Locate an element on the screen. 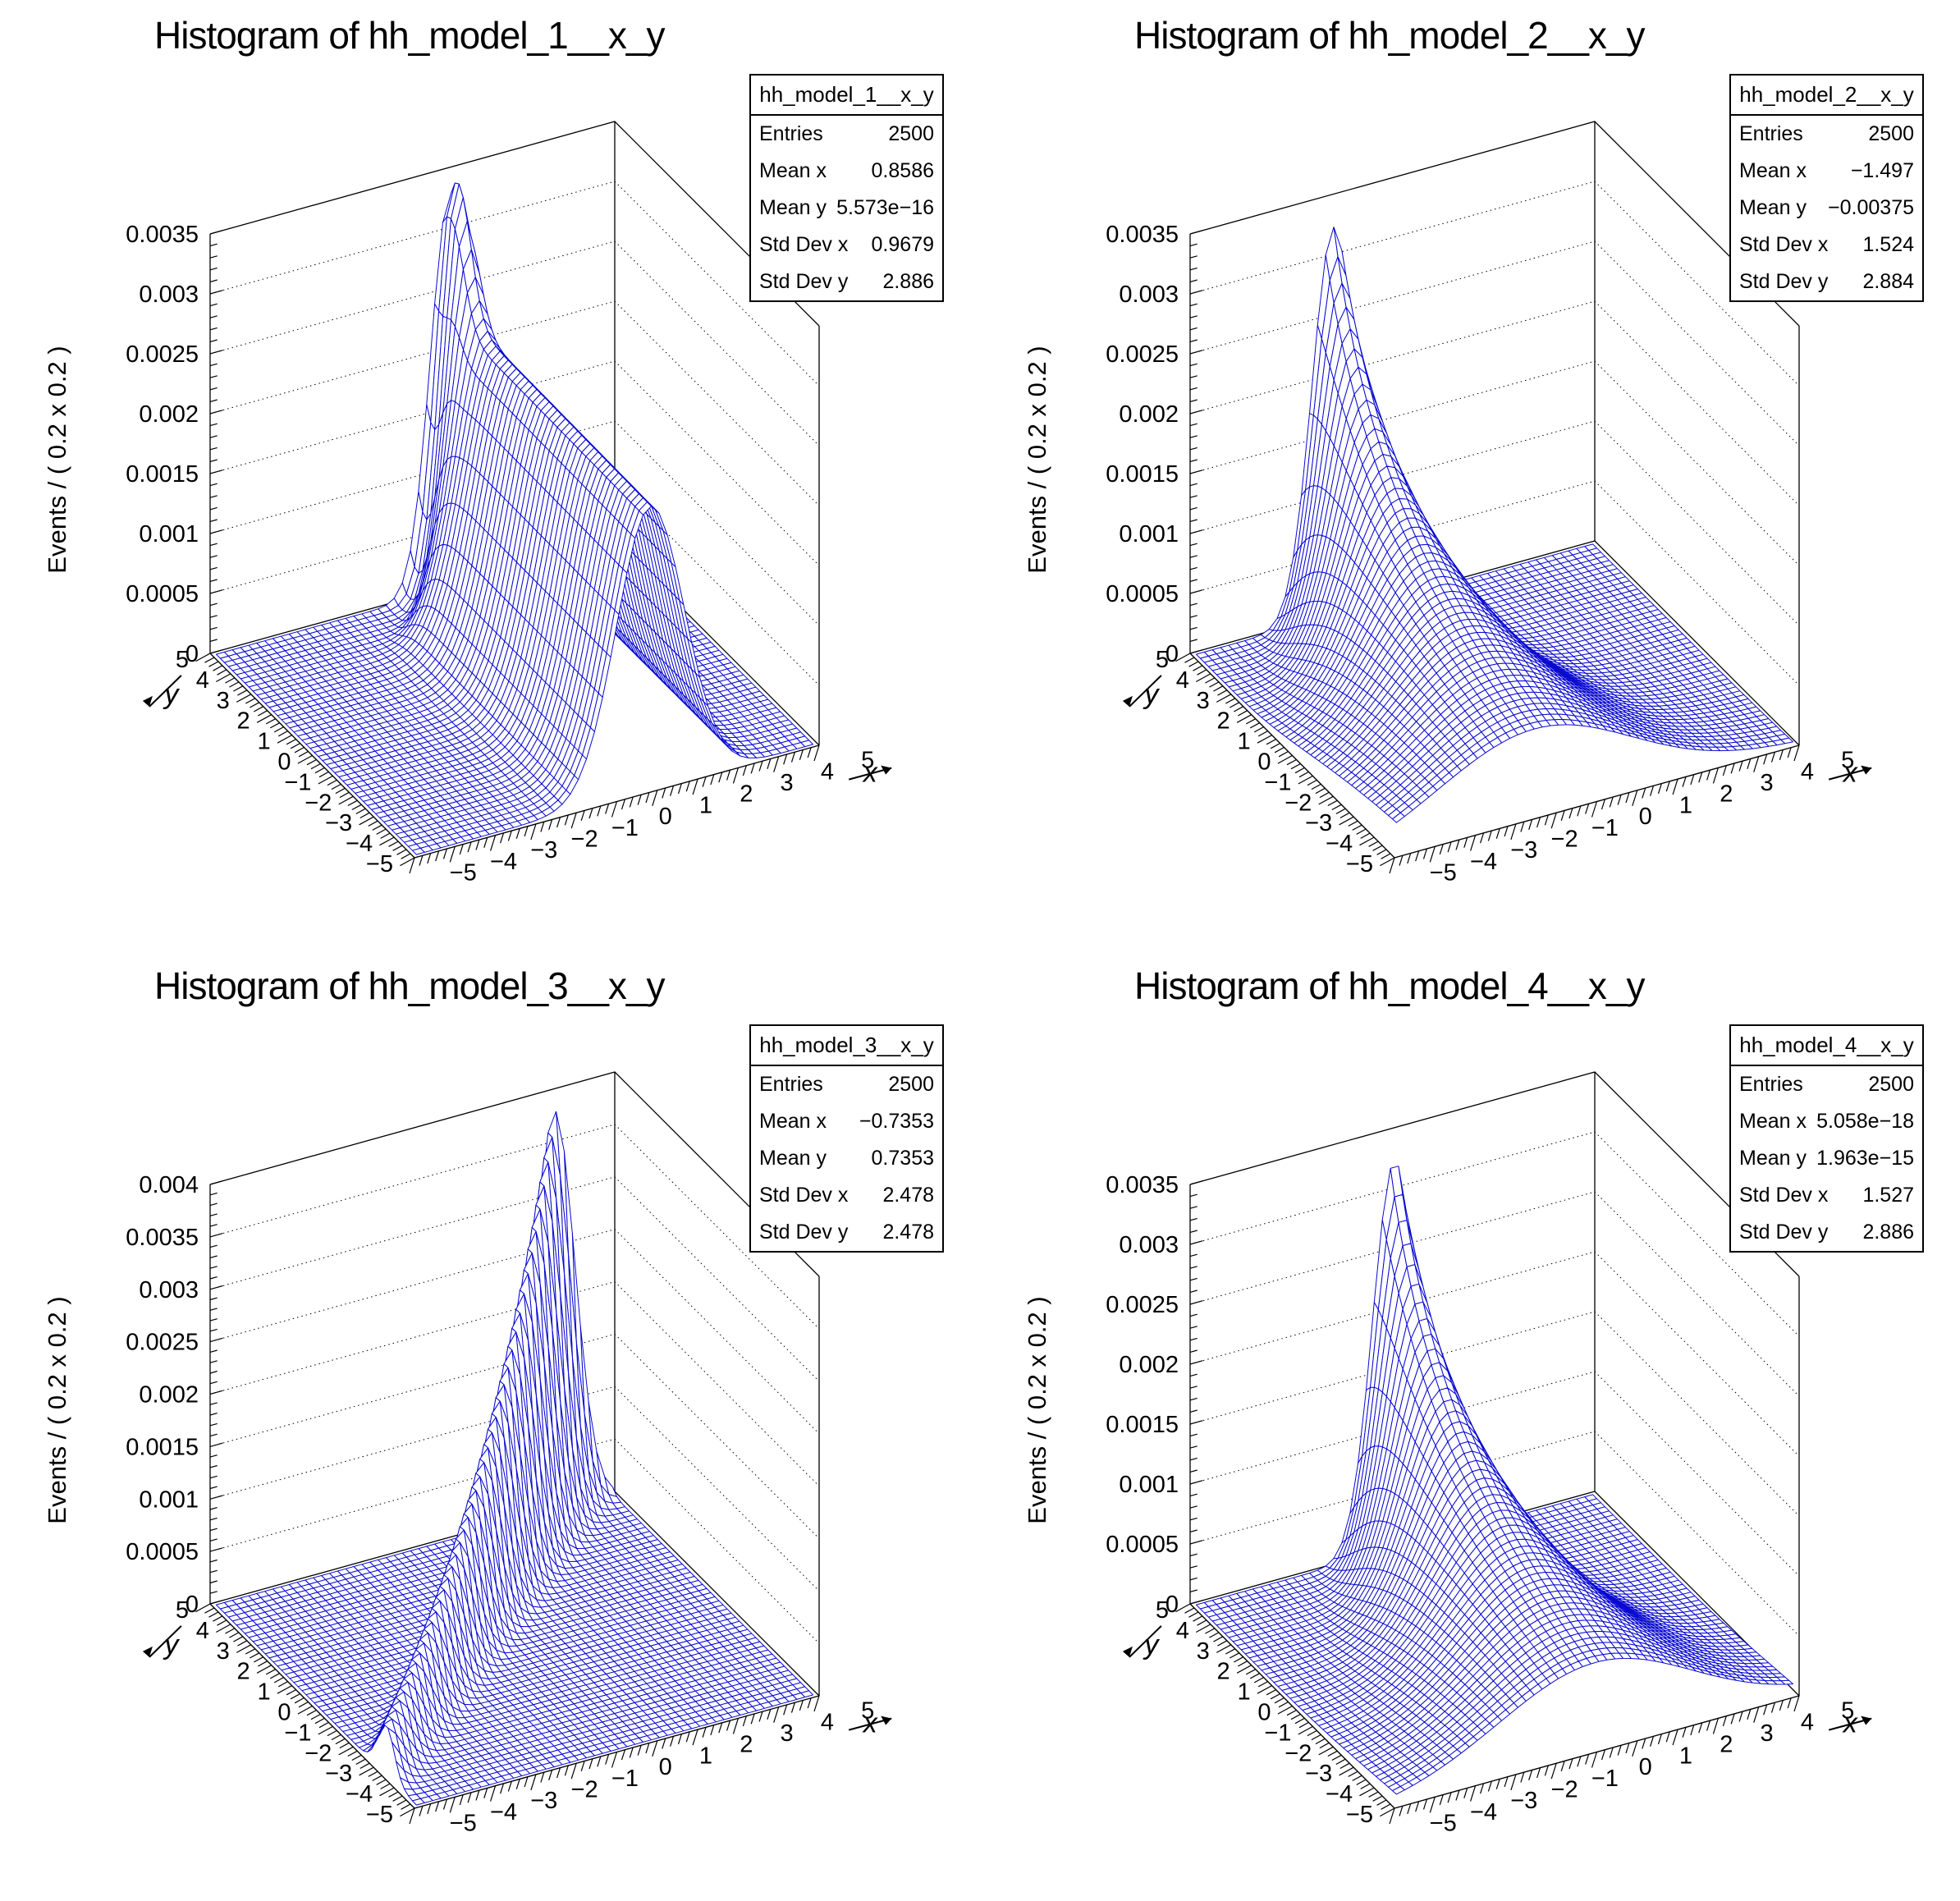  stats-header: hh_model_2__x_y is located at coordinates (1827, 96).